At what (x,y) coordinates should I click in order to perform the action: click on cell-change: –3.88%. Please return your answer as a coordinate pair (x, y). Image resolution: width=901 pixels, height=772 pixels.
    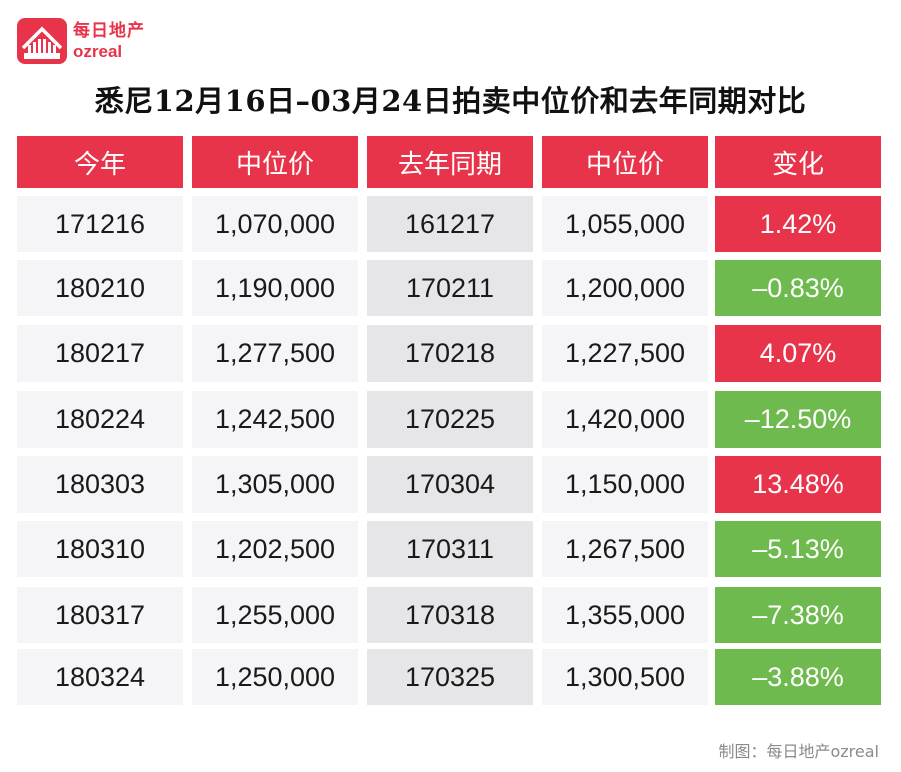
    Looking at the image, I should click on (798, 677).